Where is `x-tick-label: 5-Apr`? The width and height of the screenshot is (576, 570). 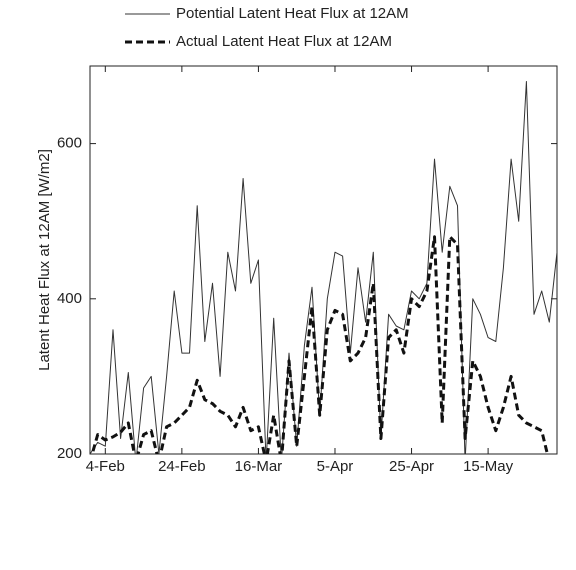 x-tick-label: 5-Apr is located at coordinates (335, 466).